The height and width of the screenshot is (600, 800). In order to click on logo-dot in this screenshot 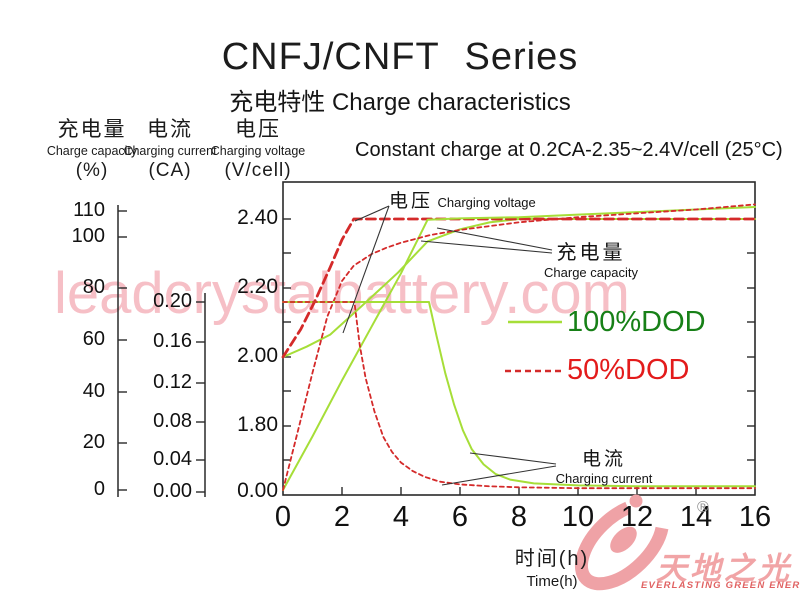, I will do `click(636, 501)`.